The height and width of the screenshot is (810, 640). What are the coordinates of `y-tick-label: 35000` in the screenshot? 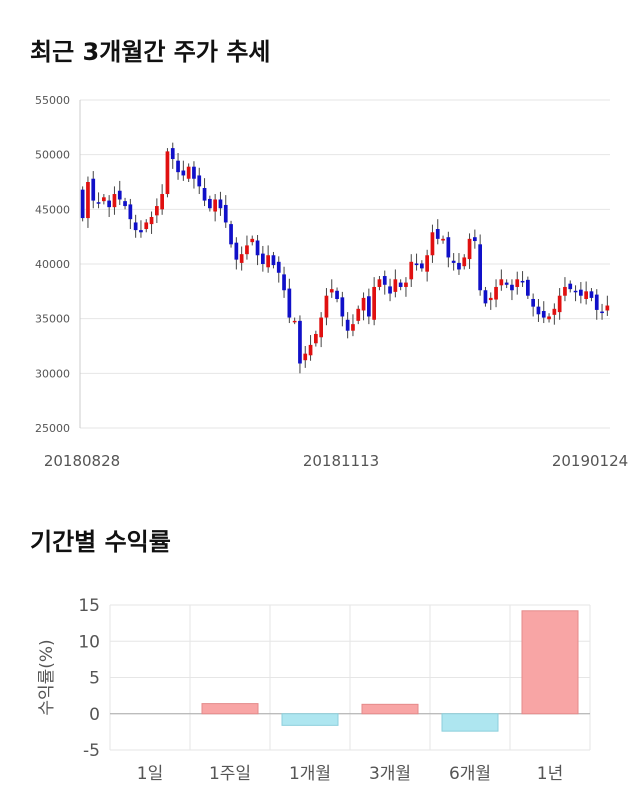 It's located at (52, 319).